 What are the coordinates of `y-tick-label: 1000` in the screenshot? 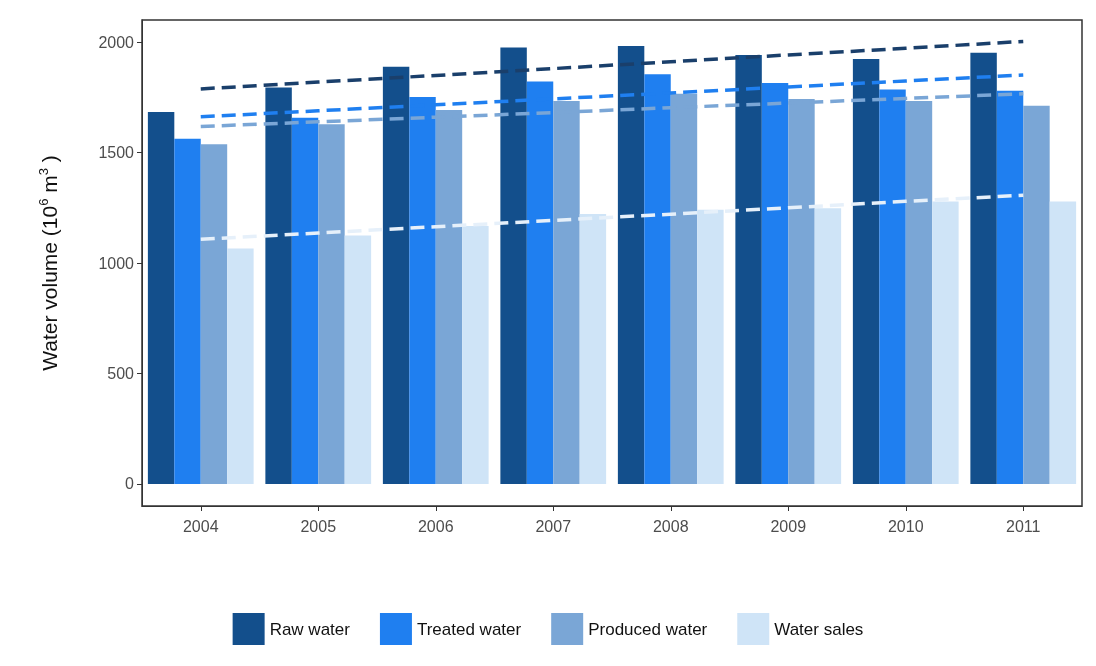 It's located at (116, 263).